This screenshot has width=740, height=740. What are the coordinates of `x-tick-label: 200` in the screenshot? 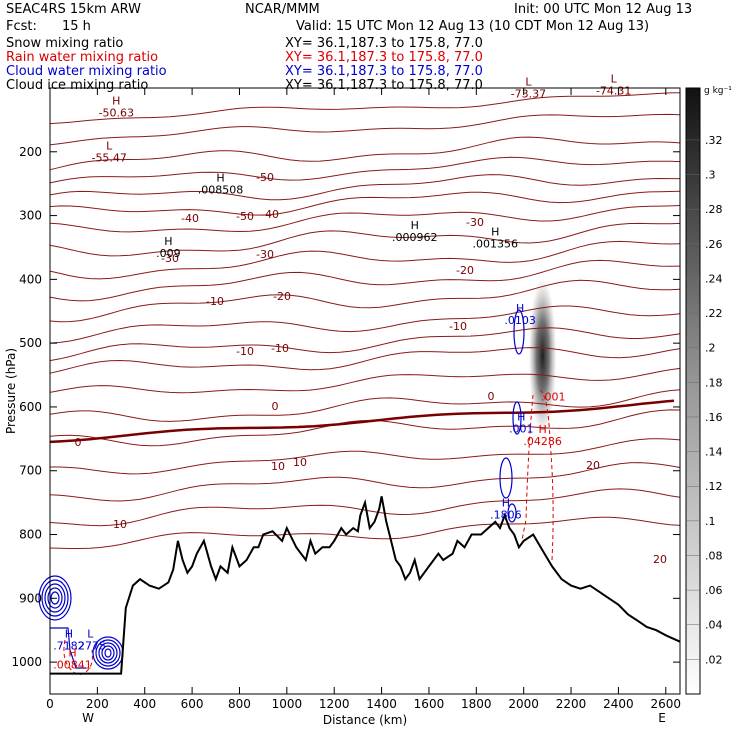 It's located at (97, 704).